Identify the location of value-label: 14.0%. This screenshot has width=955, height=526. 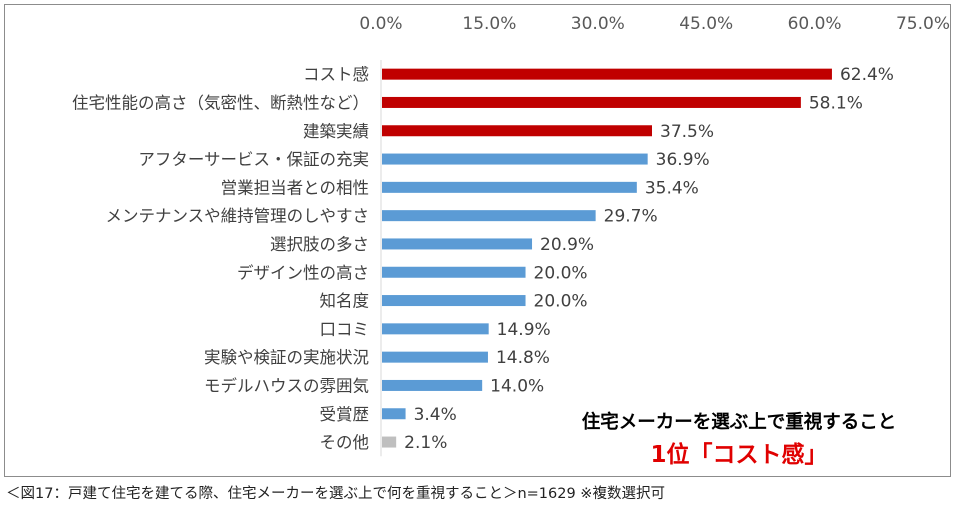
(517, 386).